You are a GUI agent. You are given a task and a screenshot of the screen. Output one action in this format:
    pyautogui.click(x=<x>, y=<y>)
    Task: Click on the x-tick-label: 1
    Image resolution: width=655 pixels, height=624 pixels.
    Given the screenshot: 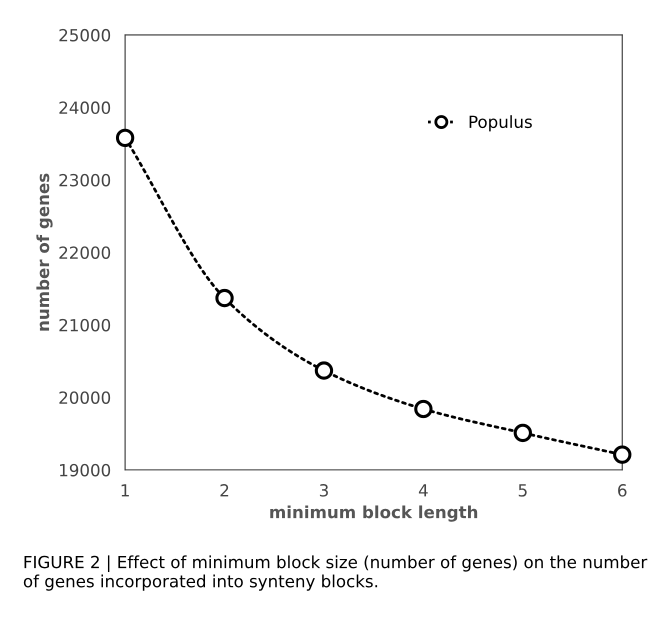 What is the action you would take?
    pyautogui.click(x=125, y=490)
    